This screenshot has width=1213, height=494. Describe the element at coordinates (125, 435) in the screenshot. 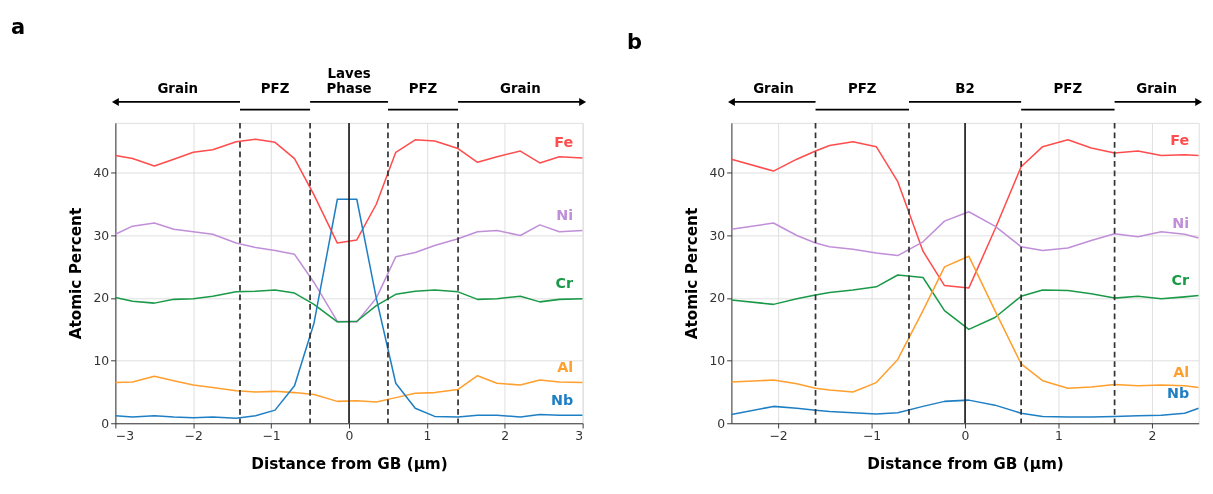

I see `x-tick-label: −3` at that location.